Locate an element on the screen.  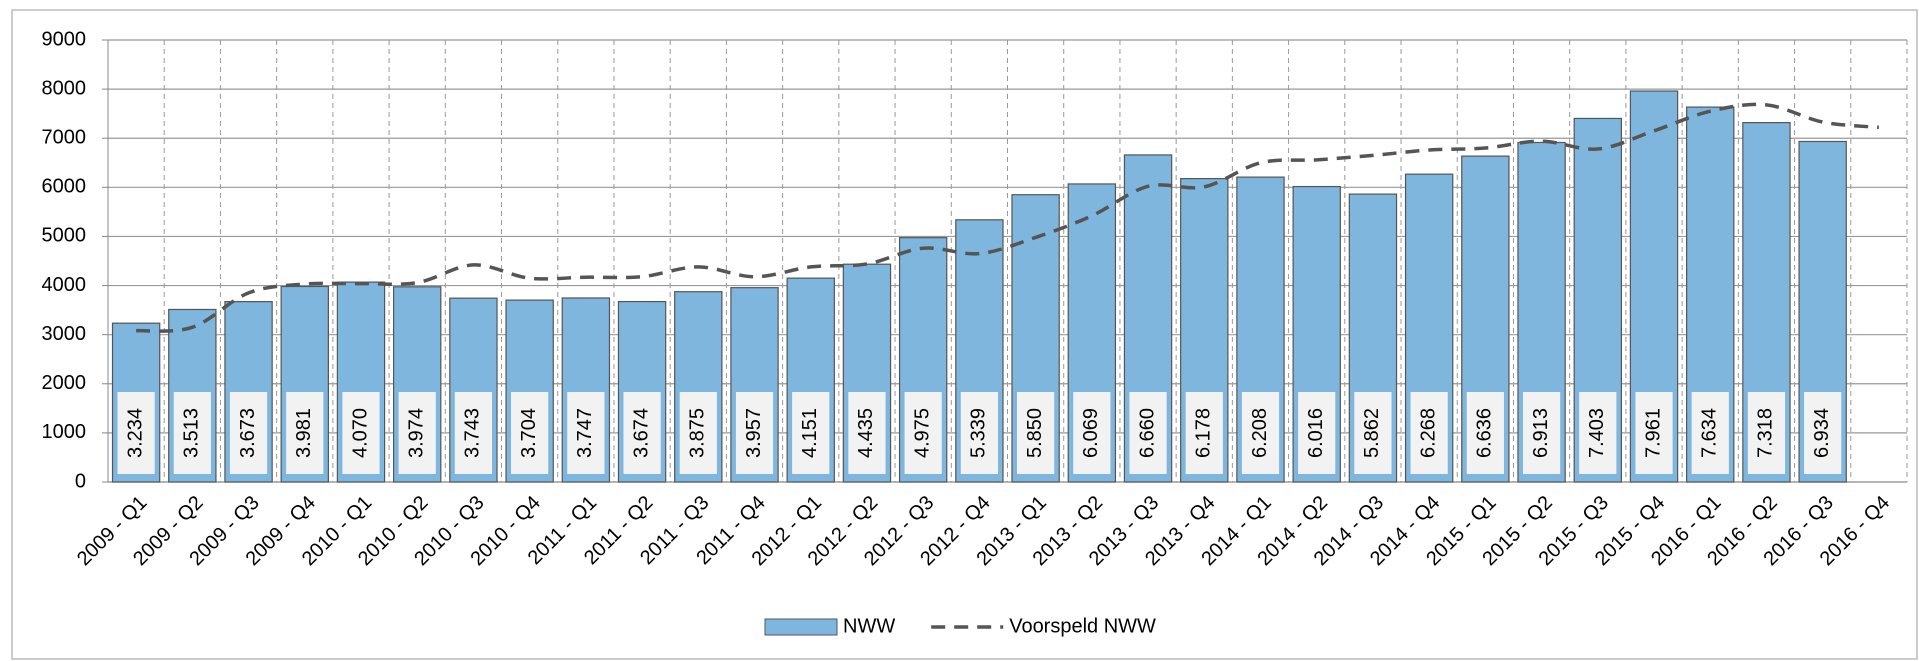
value-label: 3.673 is located at coordinates (248, 433).